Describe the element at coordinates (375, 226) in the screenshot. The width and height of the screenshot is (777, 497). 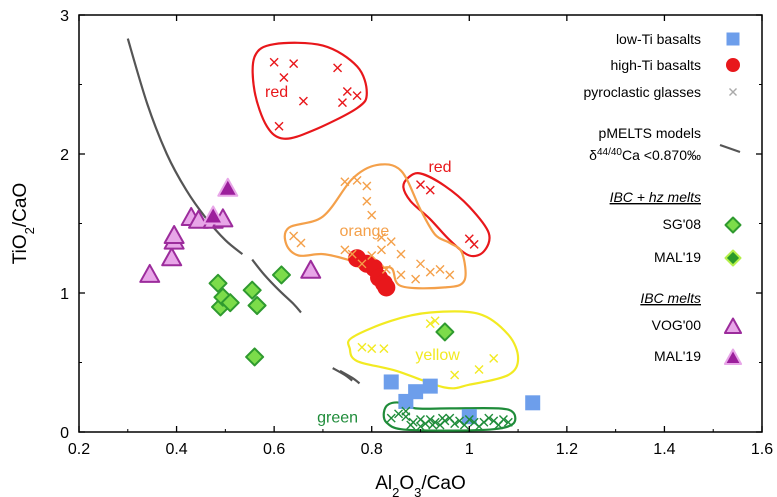
I see `region-outline-orange` at that location.